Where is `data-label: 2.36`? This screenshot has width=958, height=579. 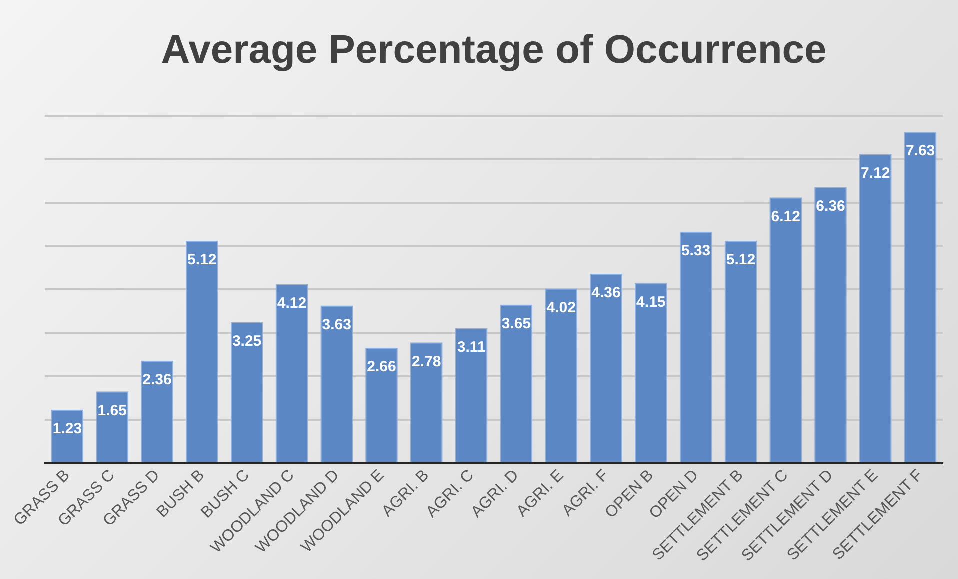
data-label: 2.36 is located at coordinates (157, 379).